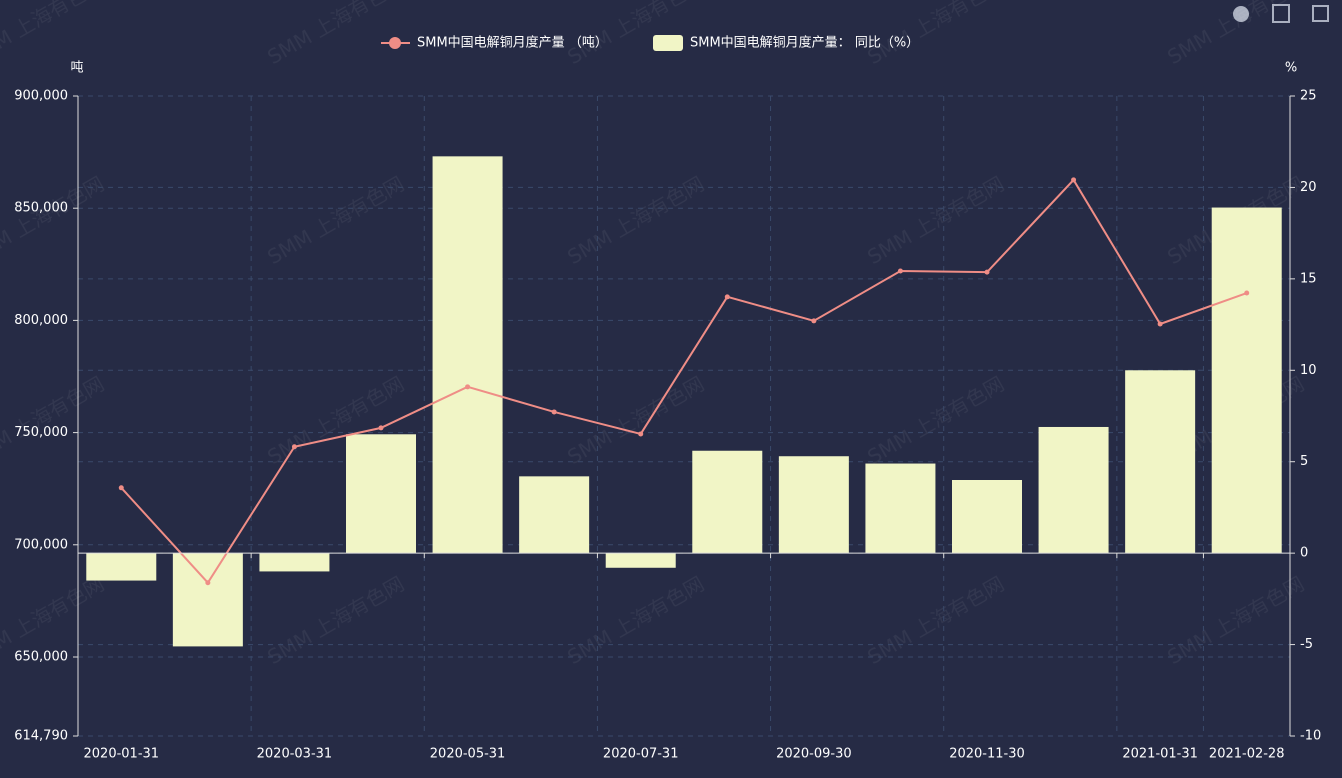  Describe the element at coordinates (122, 754) in the screenshot. I see `x-tick-label: 2020-01-31` at that location.